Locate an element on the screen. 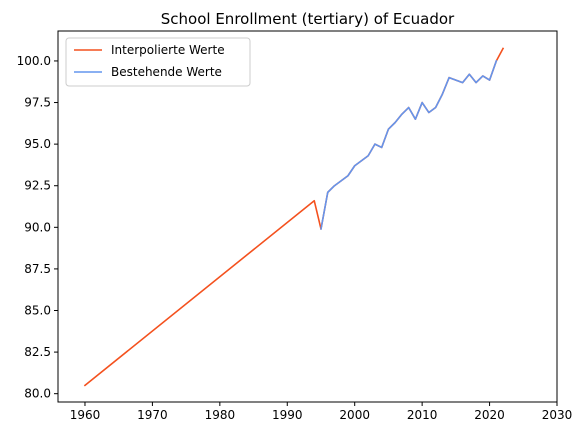 The height and width of the screenshot is (435, 582). y-axis: 80.0 82.5 85.0 87.5 90.0 92.5 95.0 97.5 100.0 is located at coordinates (37, 227).